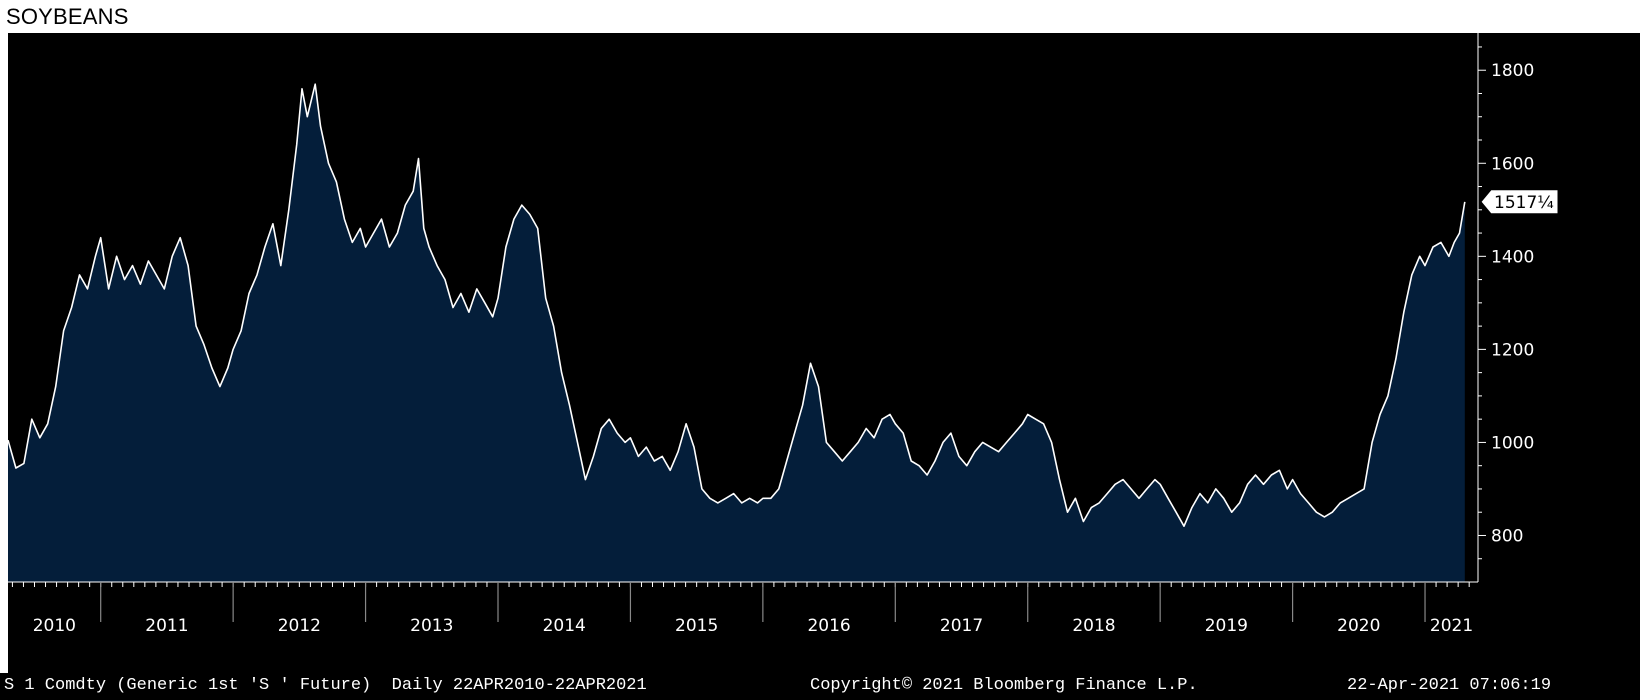 This screenshot has height=700, width=1640. I want to click on x-tick-label: 2017, so click(961, 626).